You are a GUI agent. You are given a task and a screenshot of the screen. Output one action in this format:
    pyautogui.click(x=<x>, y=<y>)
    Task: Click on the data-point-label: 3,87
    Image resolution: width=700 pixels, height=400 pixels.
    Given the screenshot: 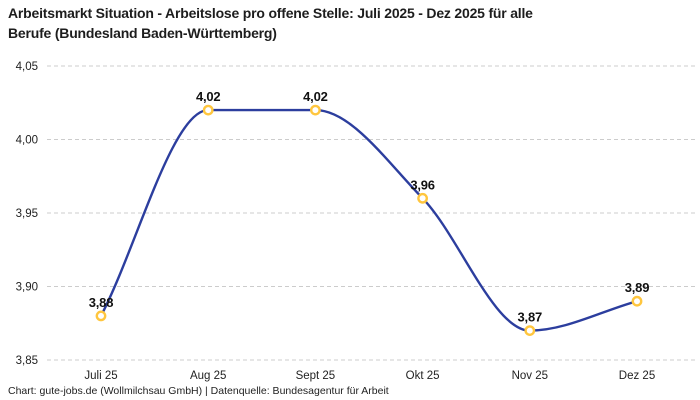 What is the action you would take?
    pyautogui.click(x=530, y=317)
    